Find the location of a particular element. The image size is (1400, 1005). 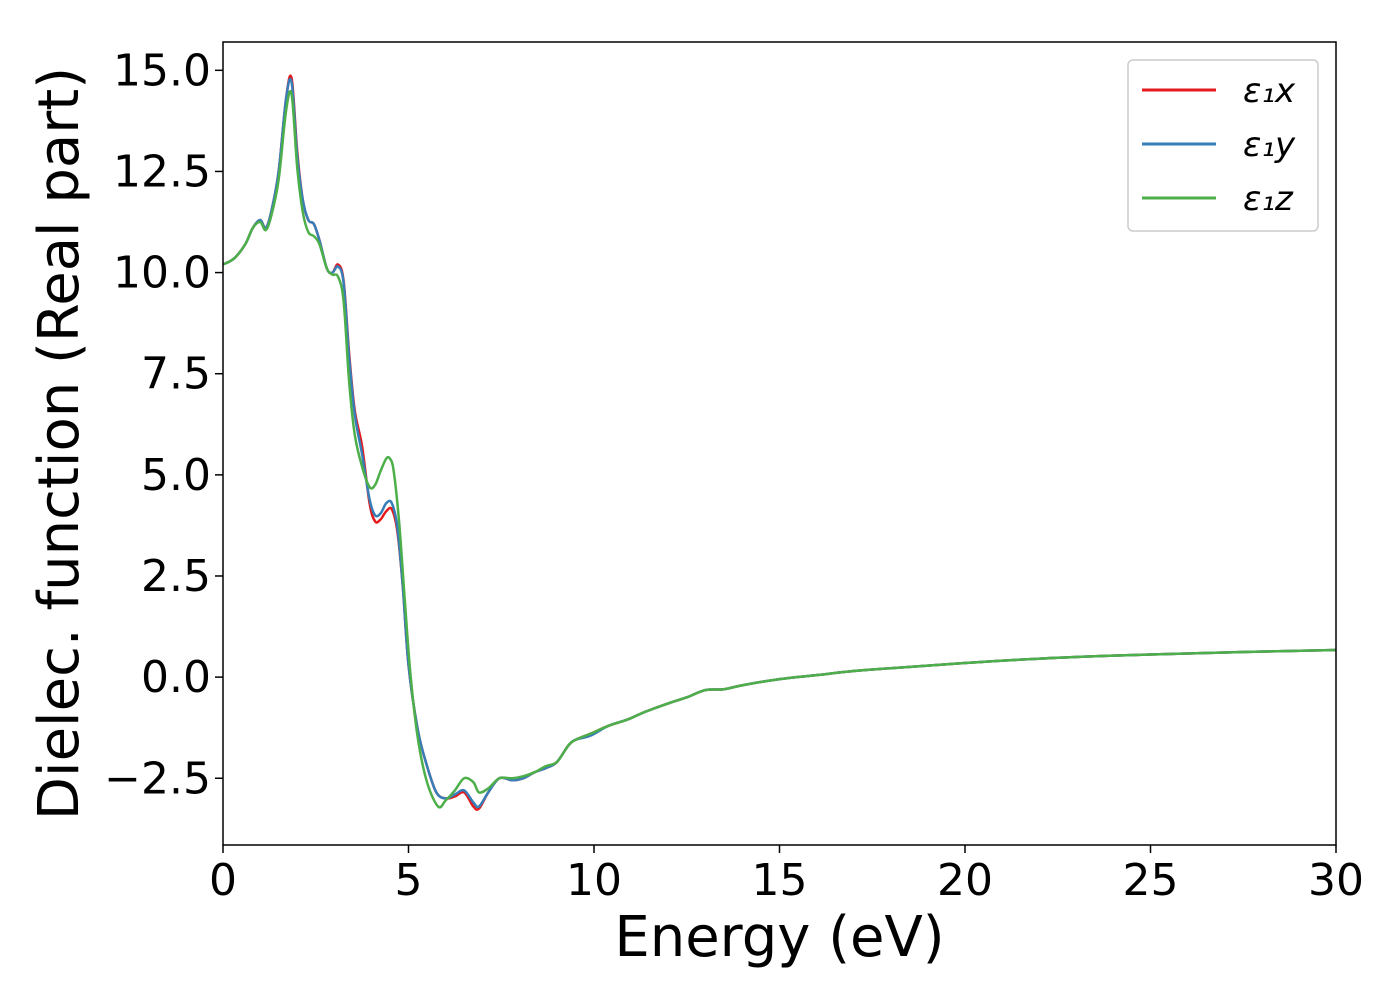

x-tick-label: 0 is located at coordinates (223, 880).